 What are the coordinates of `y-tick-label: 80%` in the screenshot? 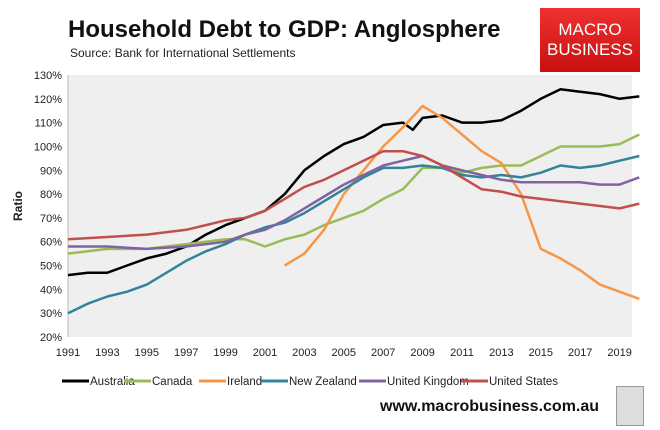 It's located at (51, 195).